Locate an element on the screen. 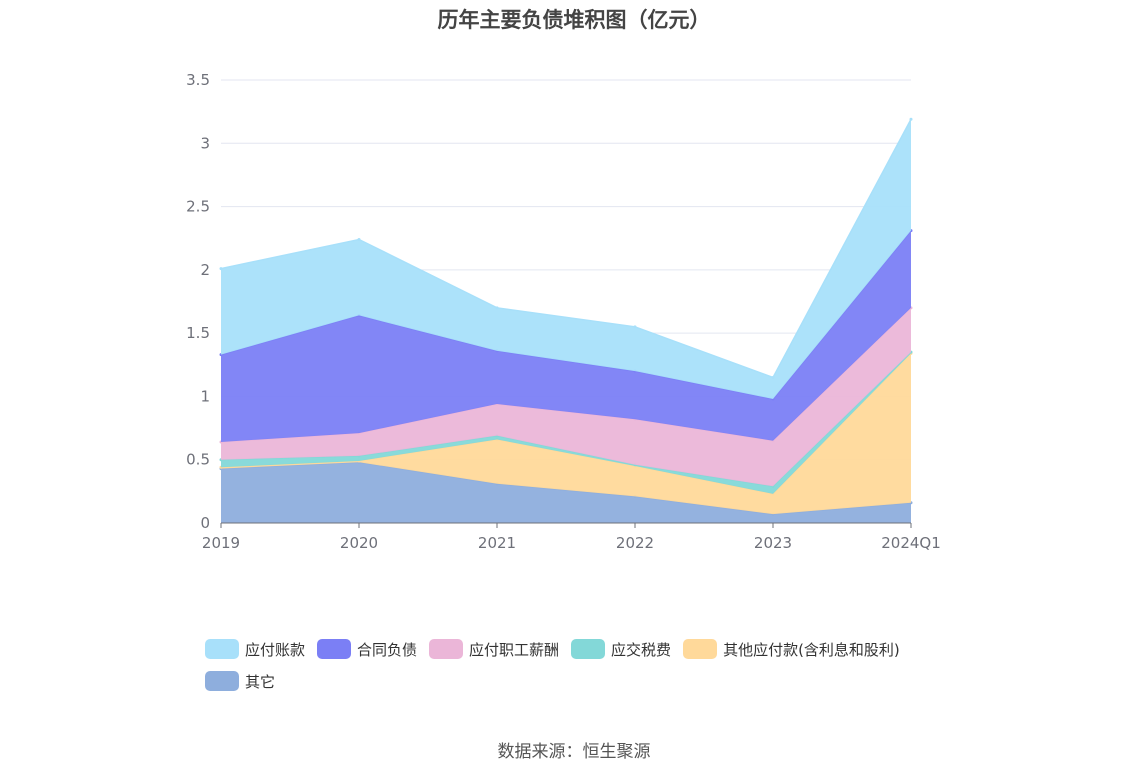  legend-label: 其他应付款(含利息和股利) is located at coordinates (811, 649).